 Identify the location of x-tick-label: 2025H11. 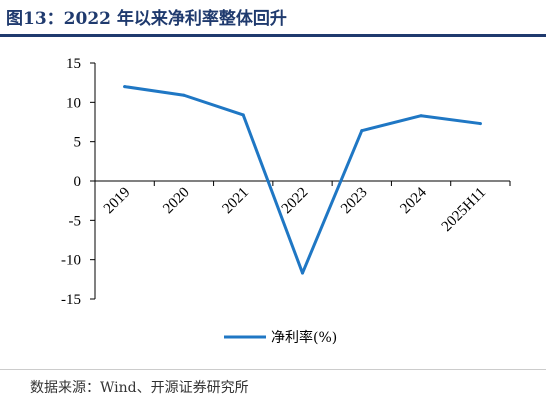
(464, 210).